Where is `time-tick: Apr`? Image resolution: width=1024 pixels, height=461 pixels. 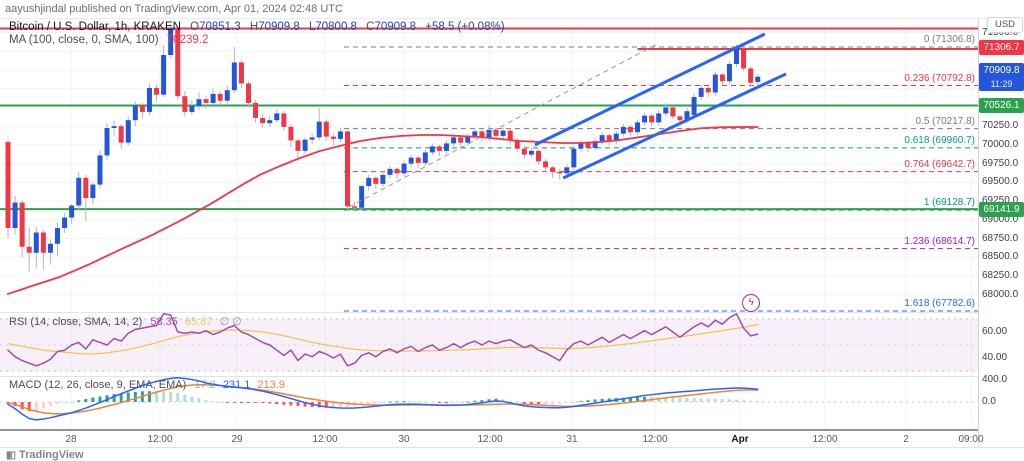
time-tick: Apr is located at coordinates (740, 439).